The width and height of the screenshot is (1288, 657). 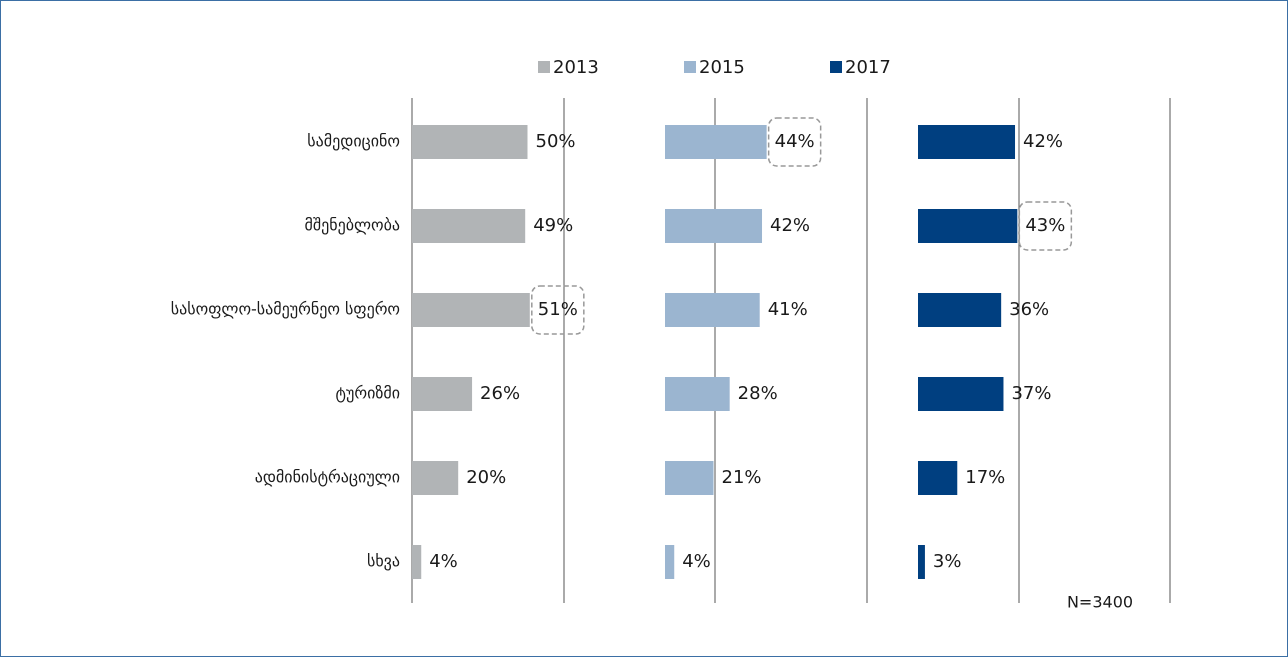 What do you see at coordinates (353, 141) in the screenshot?
I see `category-label: სამედიცინო` at bounding box center [353, 141].